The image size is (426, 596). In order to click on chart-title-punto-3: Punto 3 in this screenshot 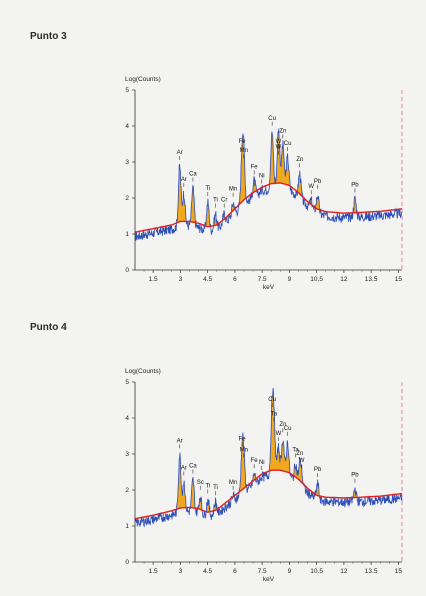, I will do `click(48, 36)`.